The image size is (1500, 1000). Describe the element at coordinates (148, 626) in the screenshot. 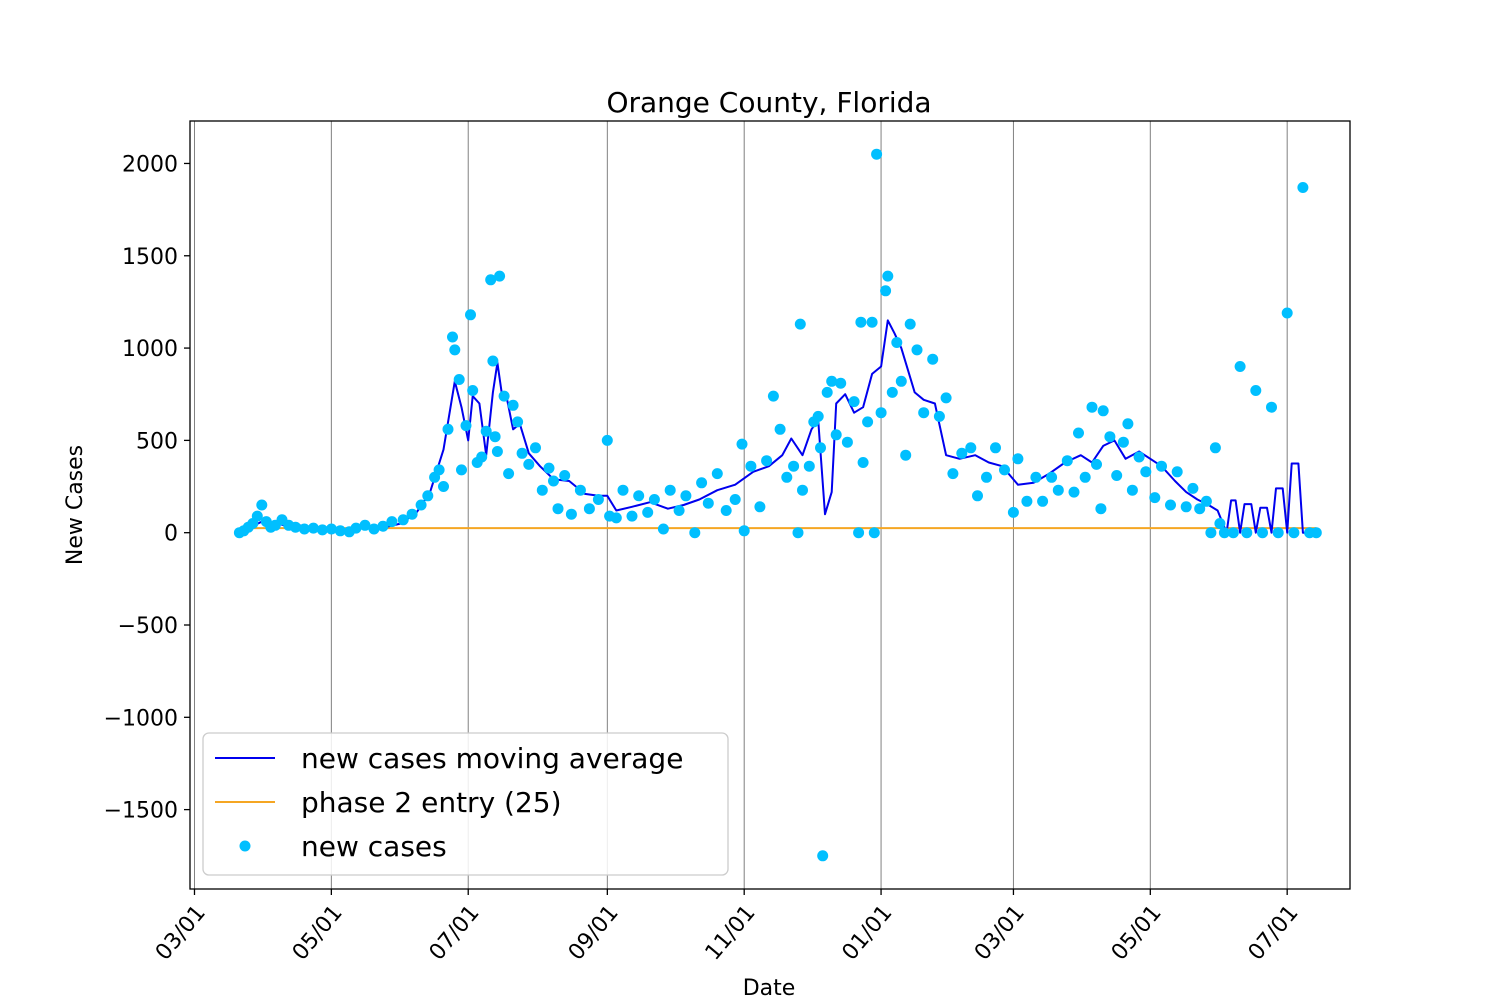

I see `y-tick-label-5: −500` at that location.